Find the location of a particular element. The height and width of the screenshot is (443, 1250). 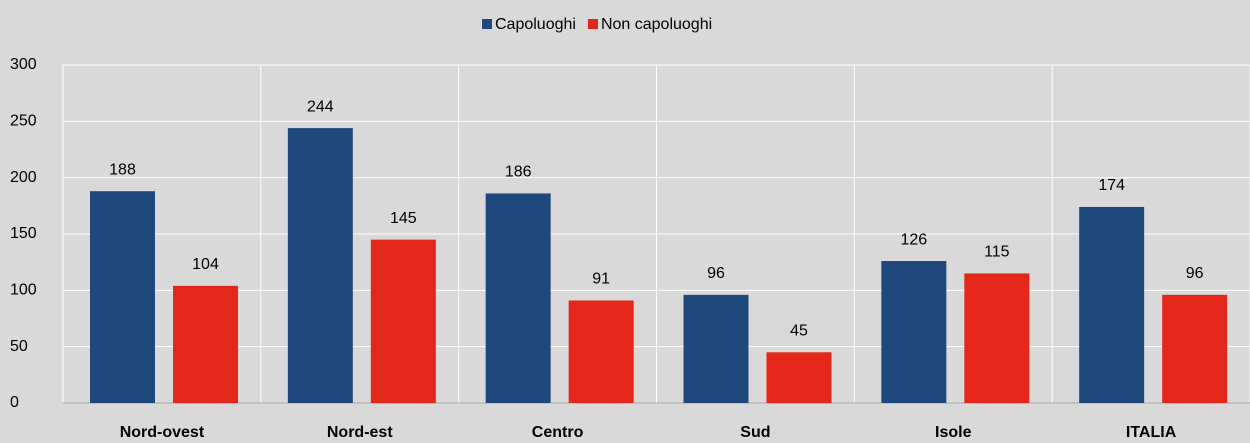

data-label: 45 is located at coordinates (799, 331).